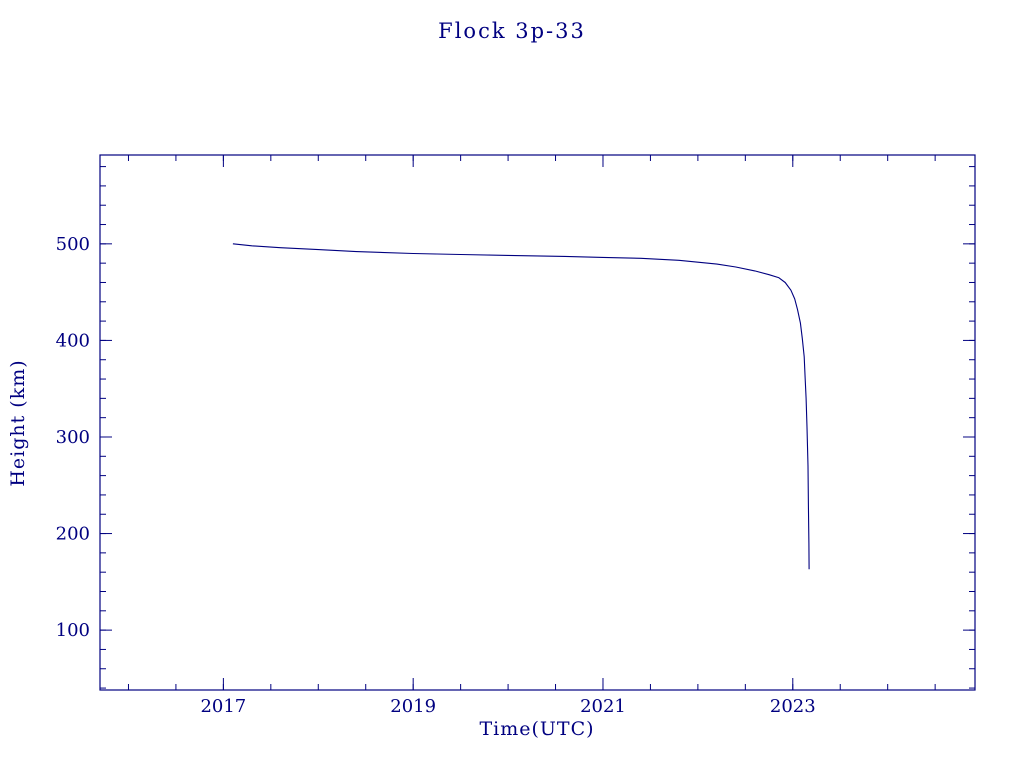  What do you see at coordinates (536, 729) in the screenshot?
I see `x-axis-label: Time(UTC)` at bounding box center [536, 729].